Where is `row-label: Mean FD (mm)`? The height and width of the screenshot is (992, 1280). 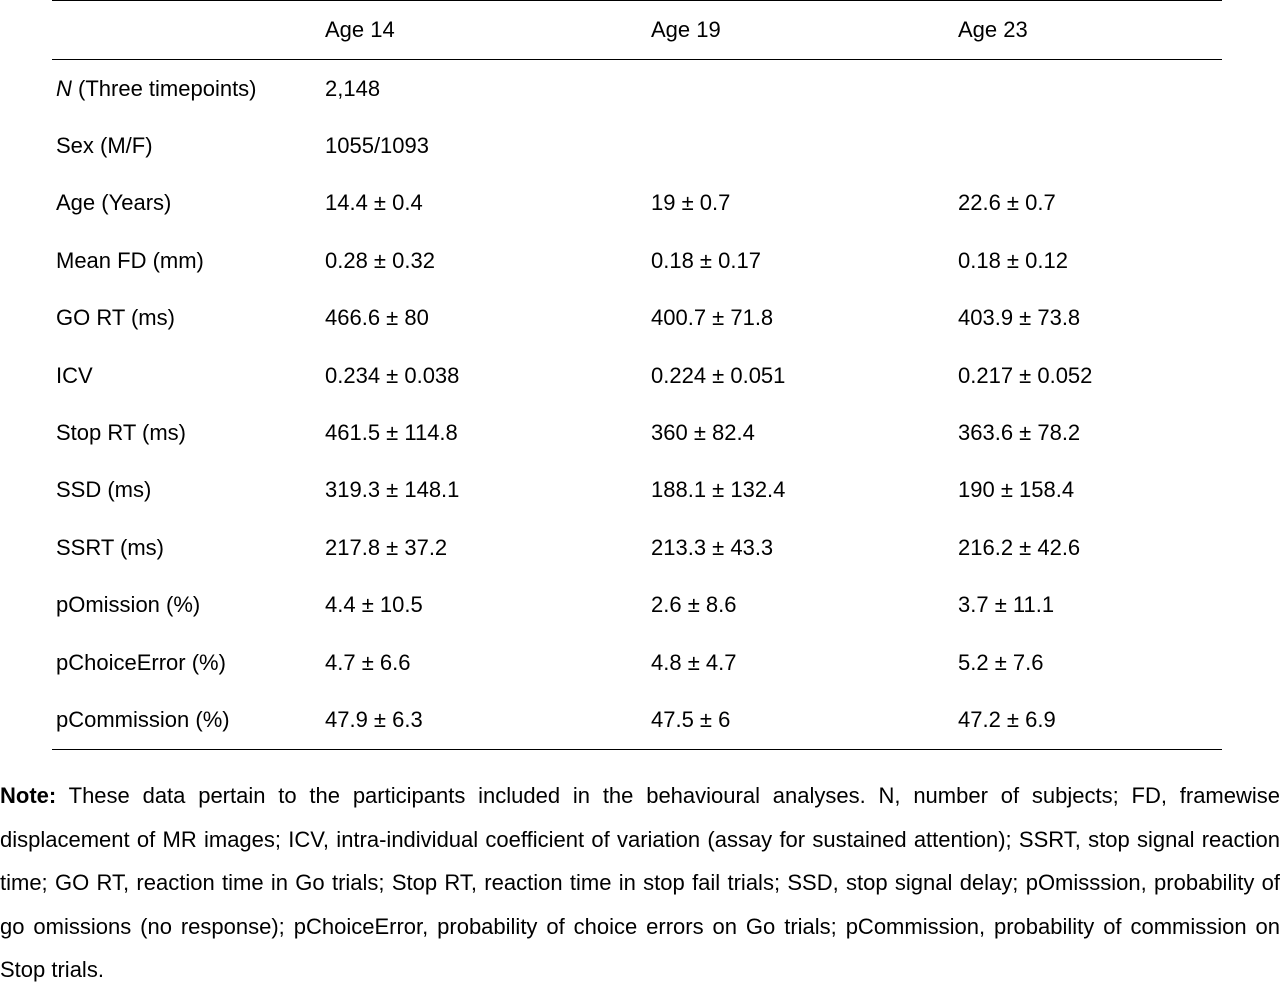 row-label: Mean FD (mm) is located at coordinates (130, 260).